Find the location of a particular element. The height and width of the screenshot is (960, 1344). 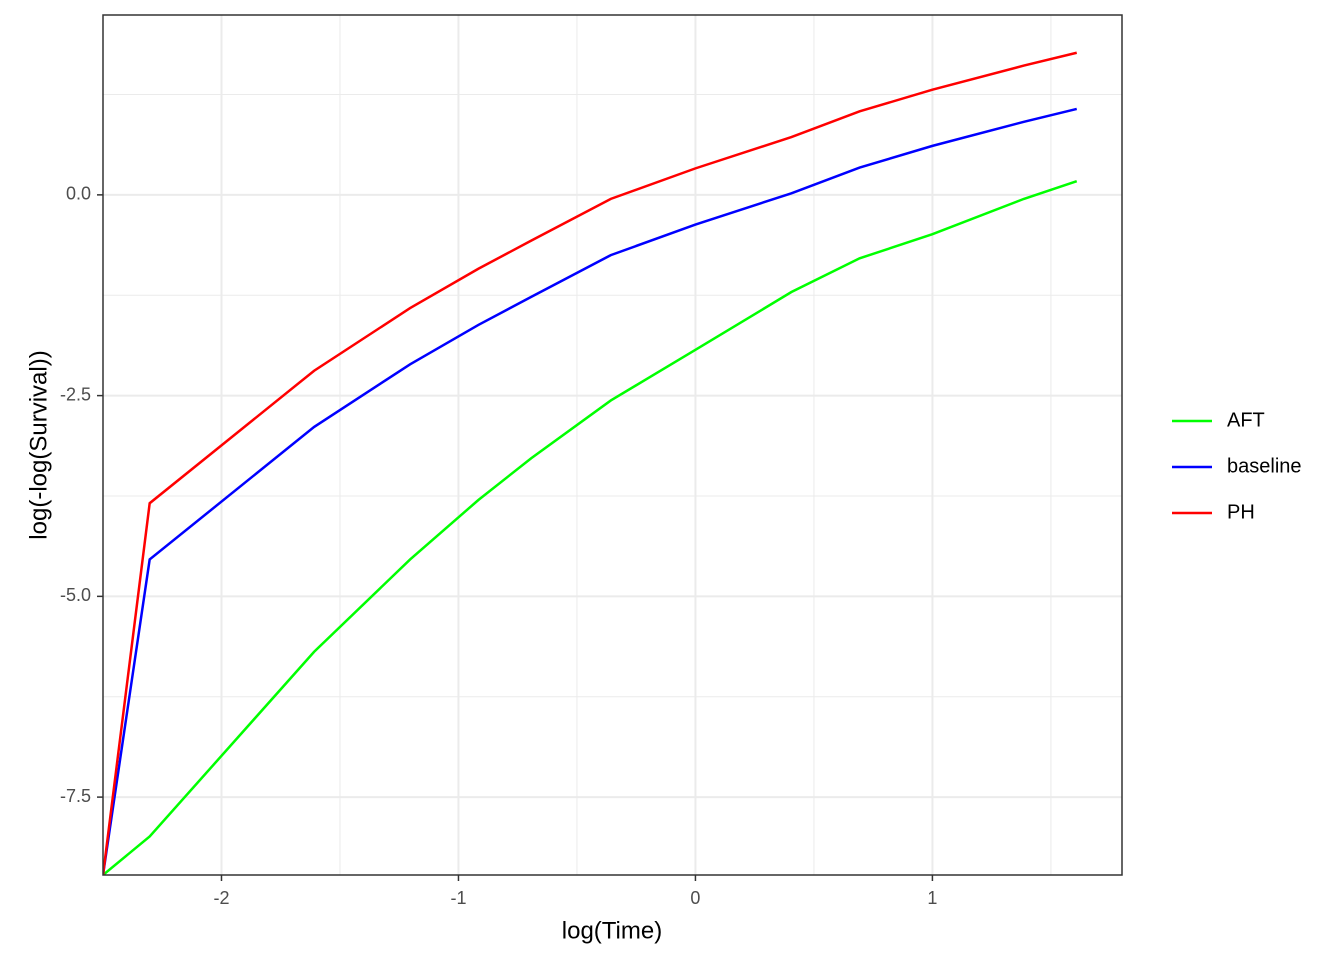

y-axis-title: log(-log(Survival)) is located at coordinates (38, 444).